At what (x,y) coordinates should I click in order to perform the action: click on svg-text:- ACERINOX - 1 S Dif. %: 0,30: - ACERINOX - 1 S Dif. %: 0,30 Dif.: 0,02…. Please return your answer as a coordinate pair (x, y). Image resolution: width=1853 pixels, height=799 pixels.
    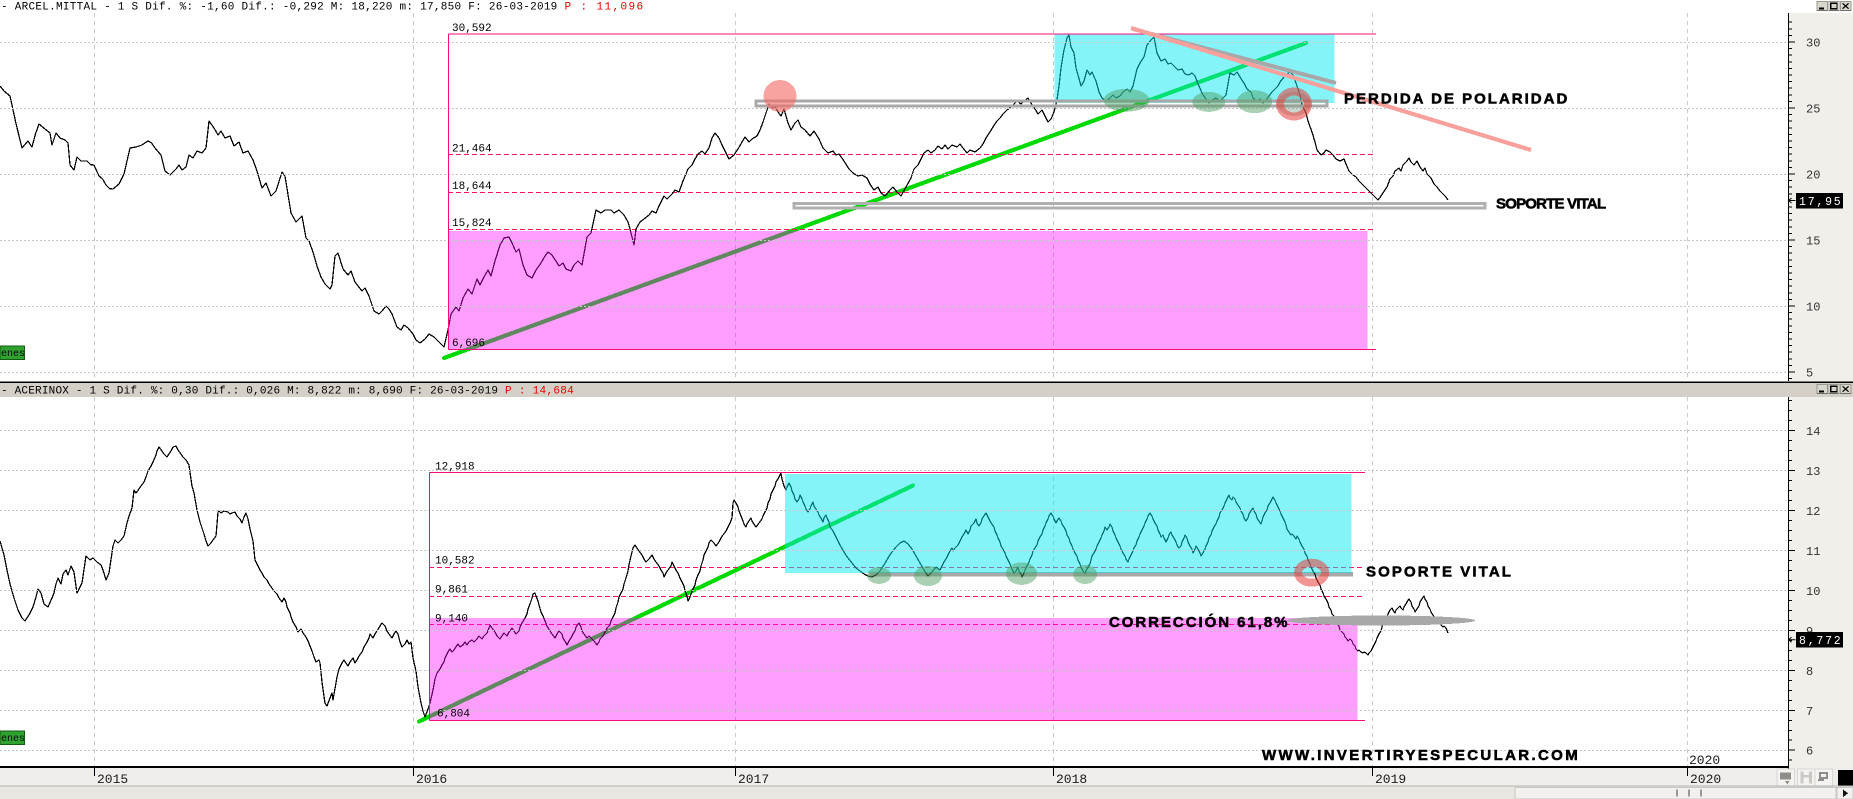
    Looking at the image, I should click on (287, 392).